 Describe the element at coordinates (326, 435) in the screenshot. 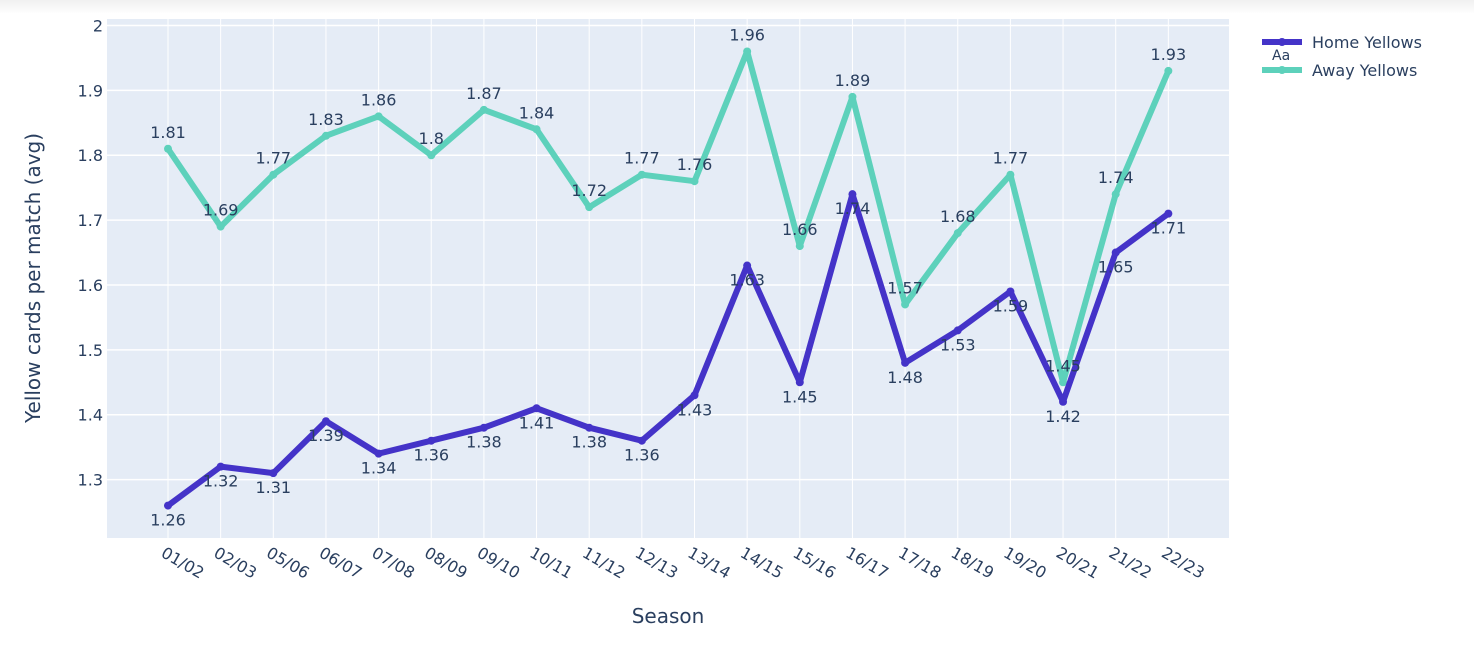

I see `data-label: 1.39` at that location.